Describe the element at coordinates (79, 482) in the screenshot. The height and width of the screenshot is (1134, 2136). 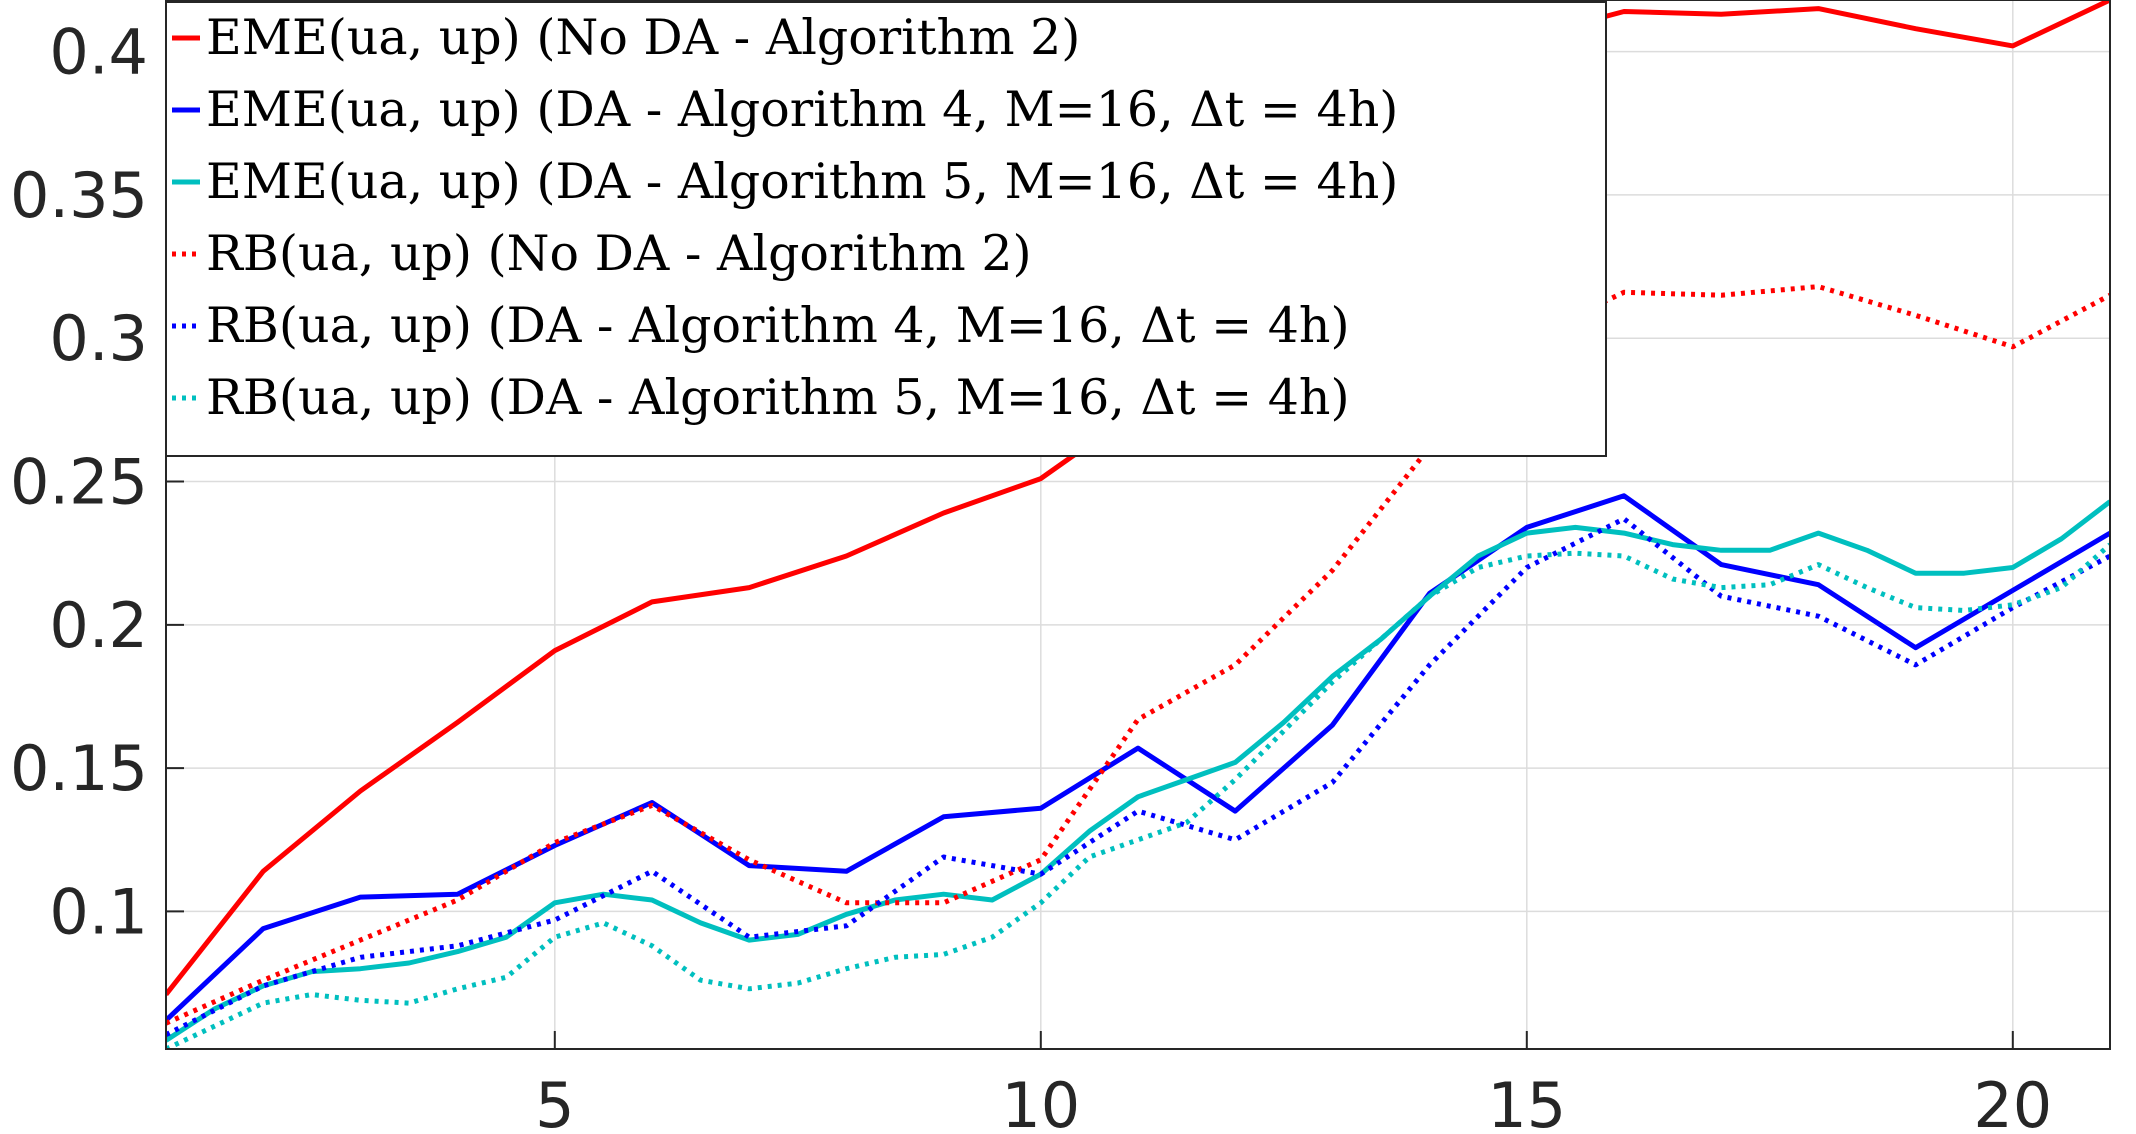
I see `y-tick-label: 0.25` at that location.